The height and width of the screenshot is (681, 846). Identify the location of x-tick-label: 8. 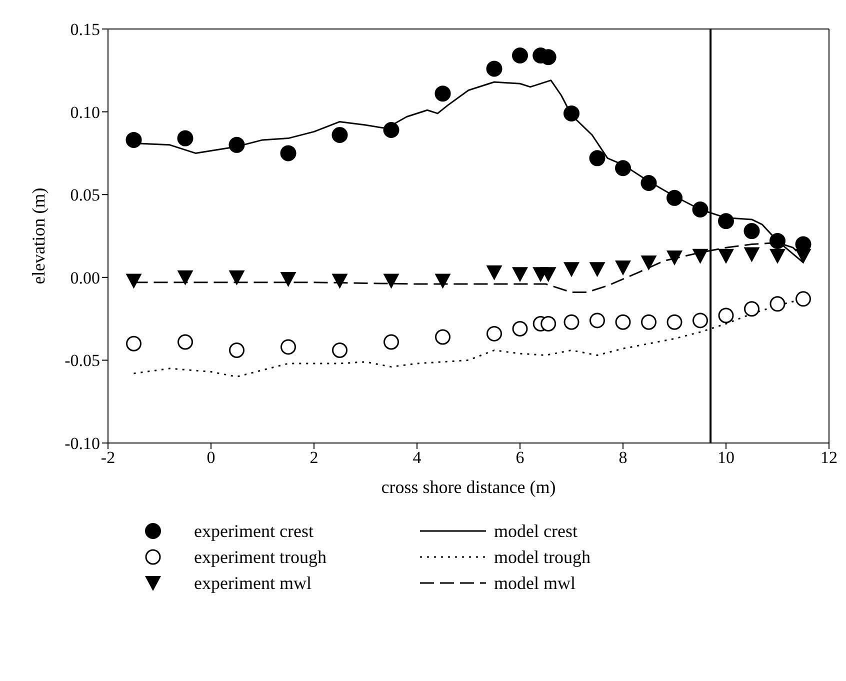
(623, 458).